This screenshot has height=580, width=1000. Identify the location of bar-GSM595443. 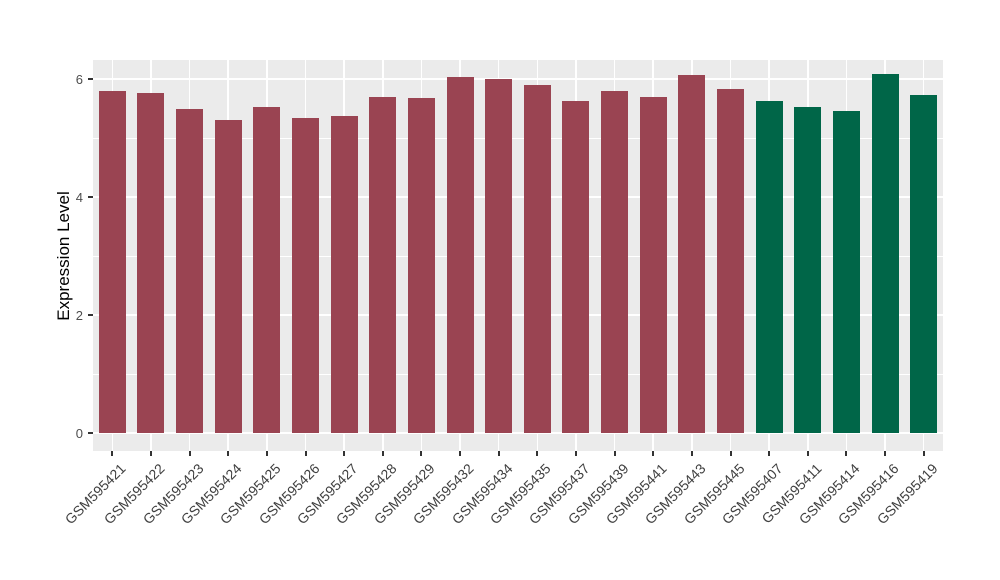
(692, 253).